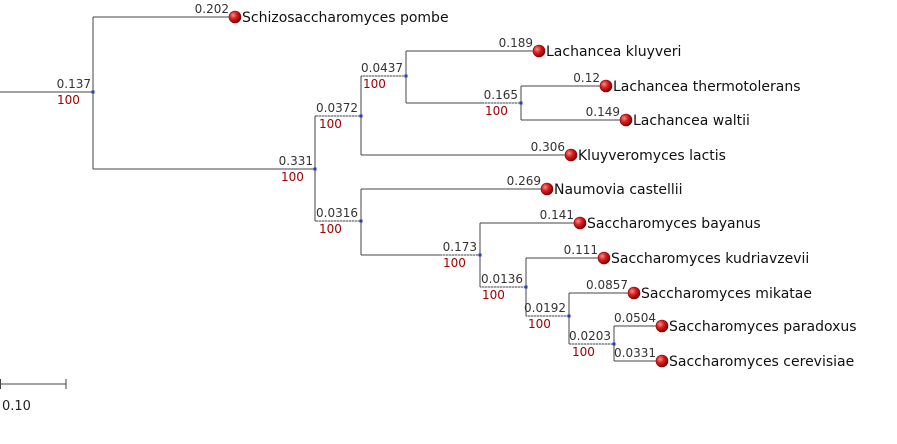 The width and height of the screenshot is (897, 444). I want to click on branch-length-label: 0.0192, so click(545, 308).